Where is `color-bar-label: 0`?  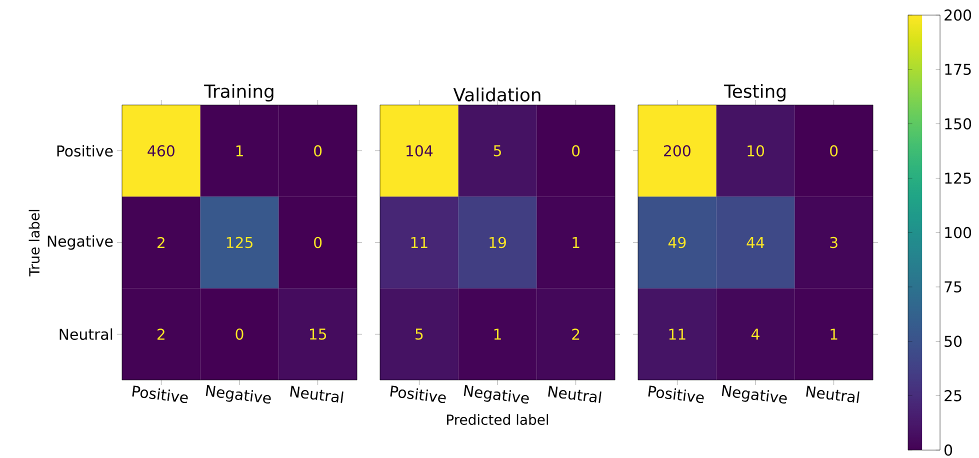
color-bar-label: 0 is located at coordinates (948, 450).